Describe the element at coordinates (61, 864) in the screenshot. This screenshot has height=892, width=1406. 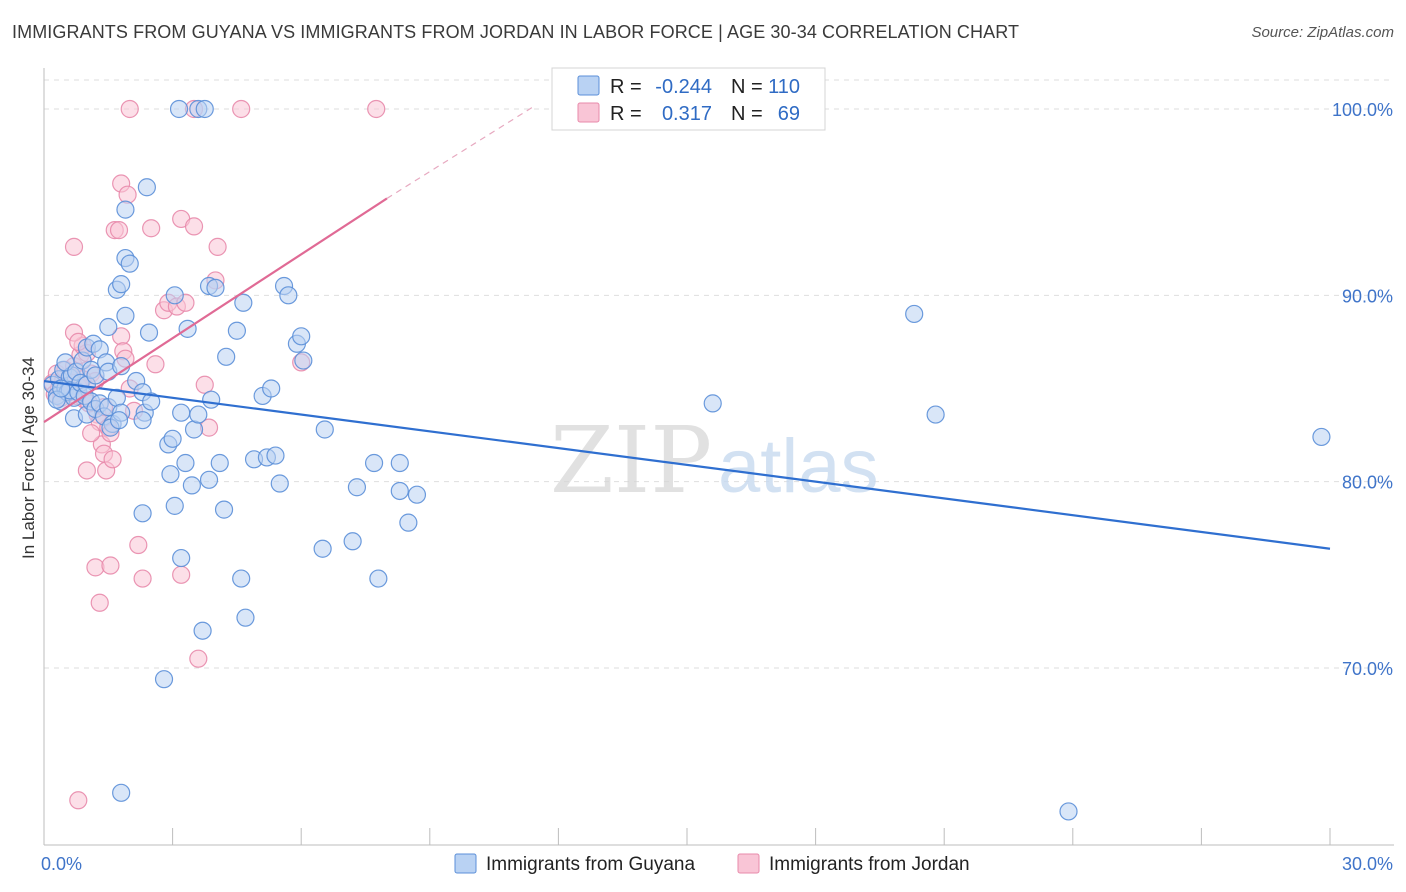
I see `x-tick-label-min: 0.0%` at that location.